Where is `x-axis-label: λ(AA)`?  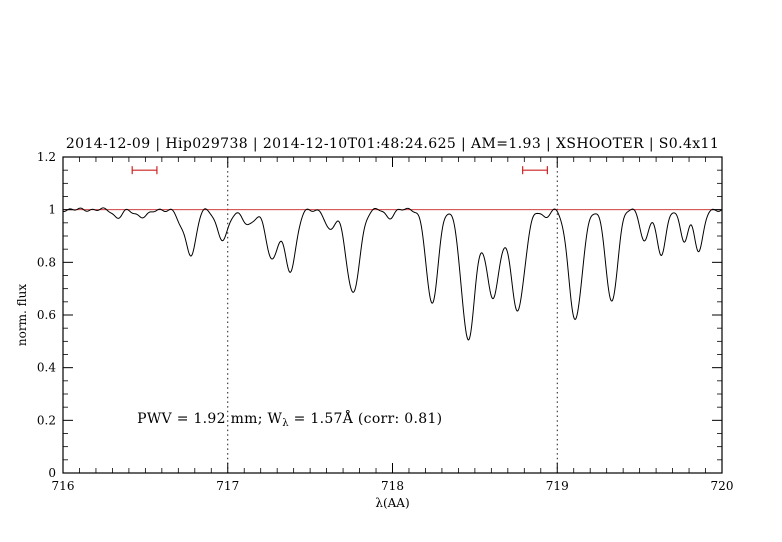 x-axis-label: λ(AA) is located at coordinates (392, 503).